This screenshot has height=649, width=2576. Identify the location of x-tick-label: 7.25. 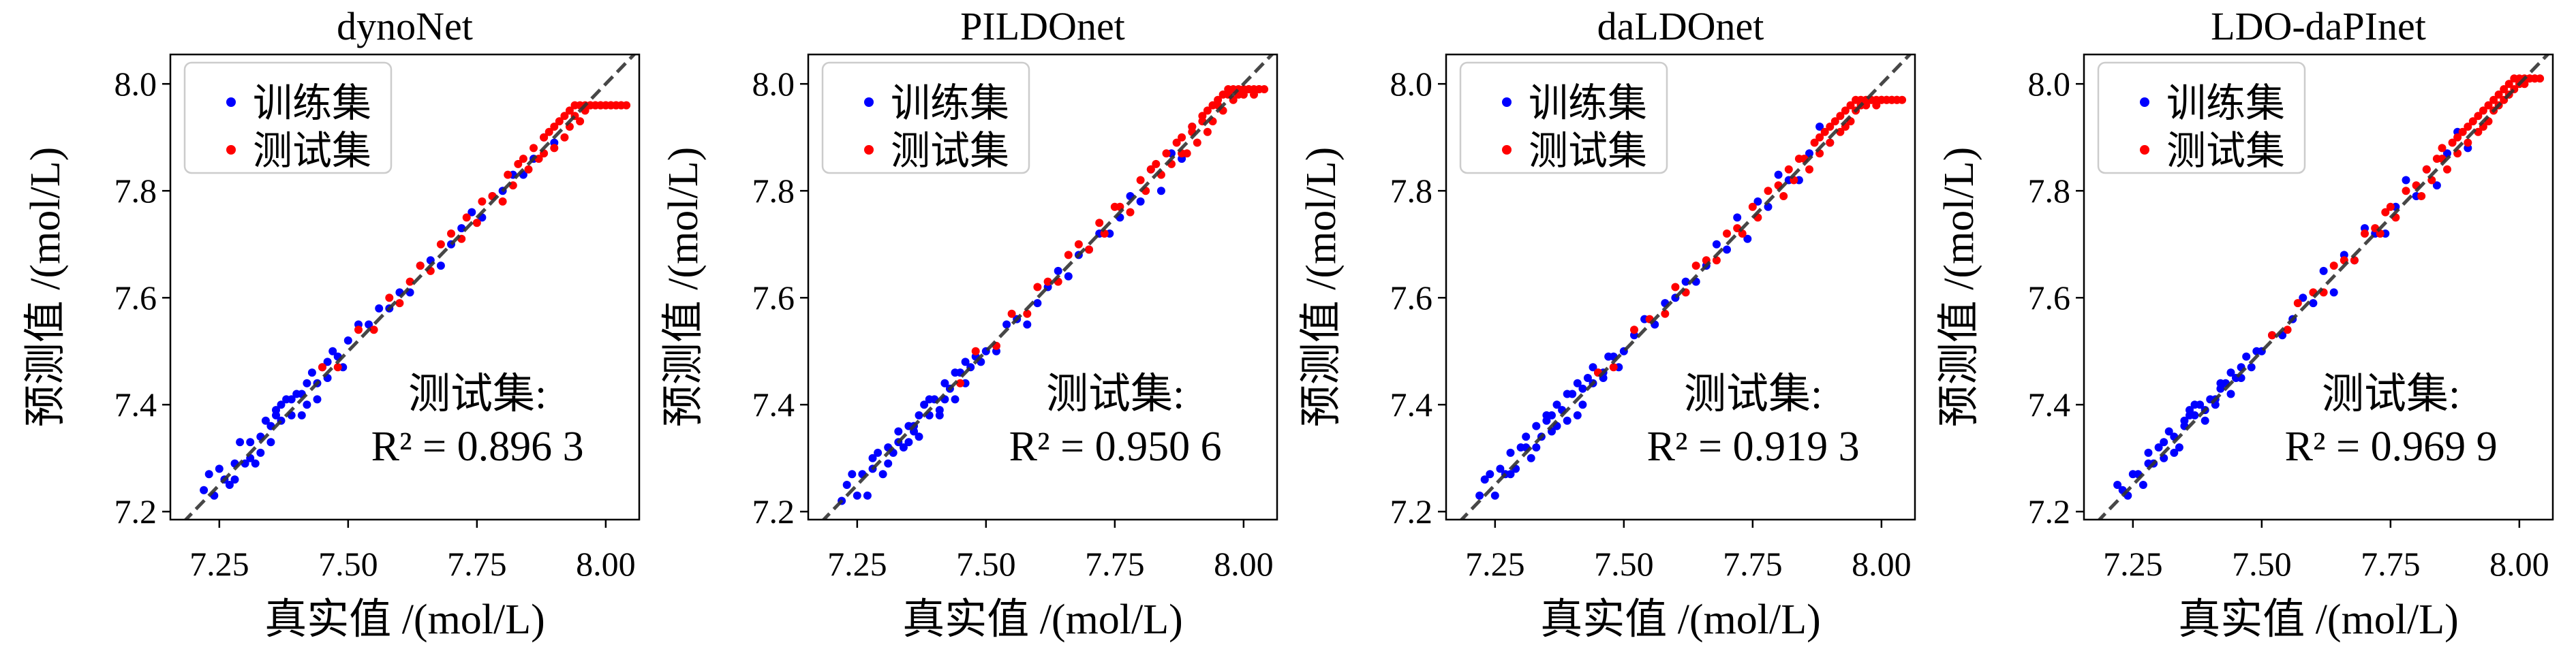
(219, 564).